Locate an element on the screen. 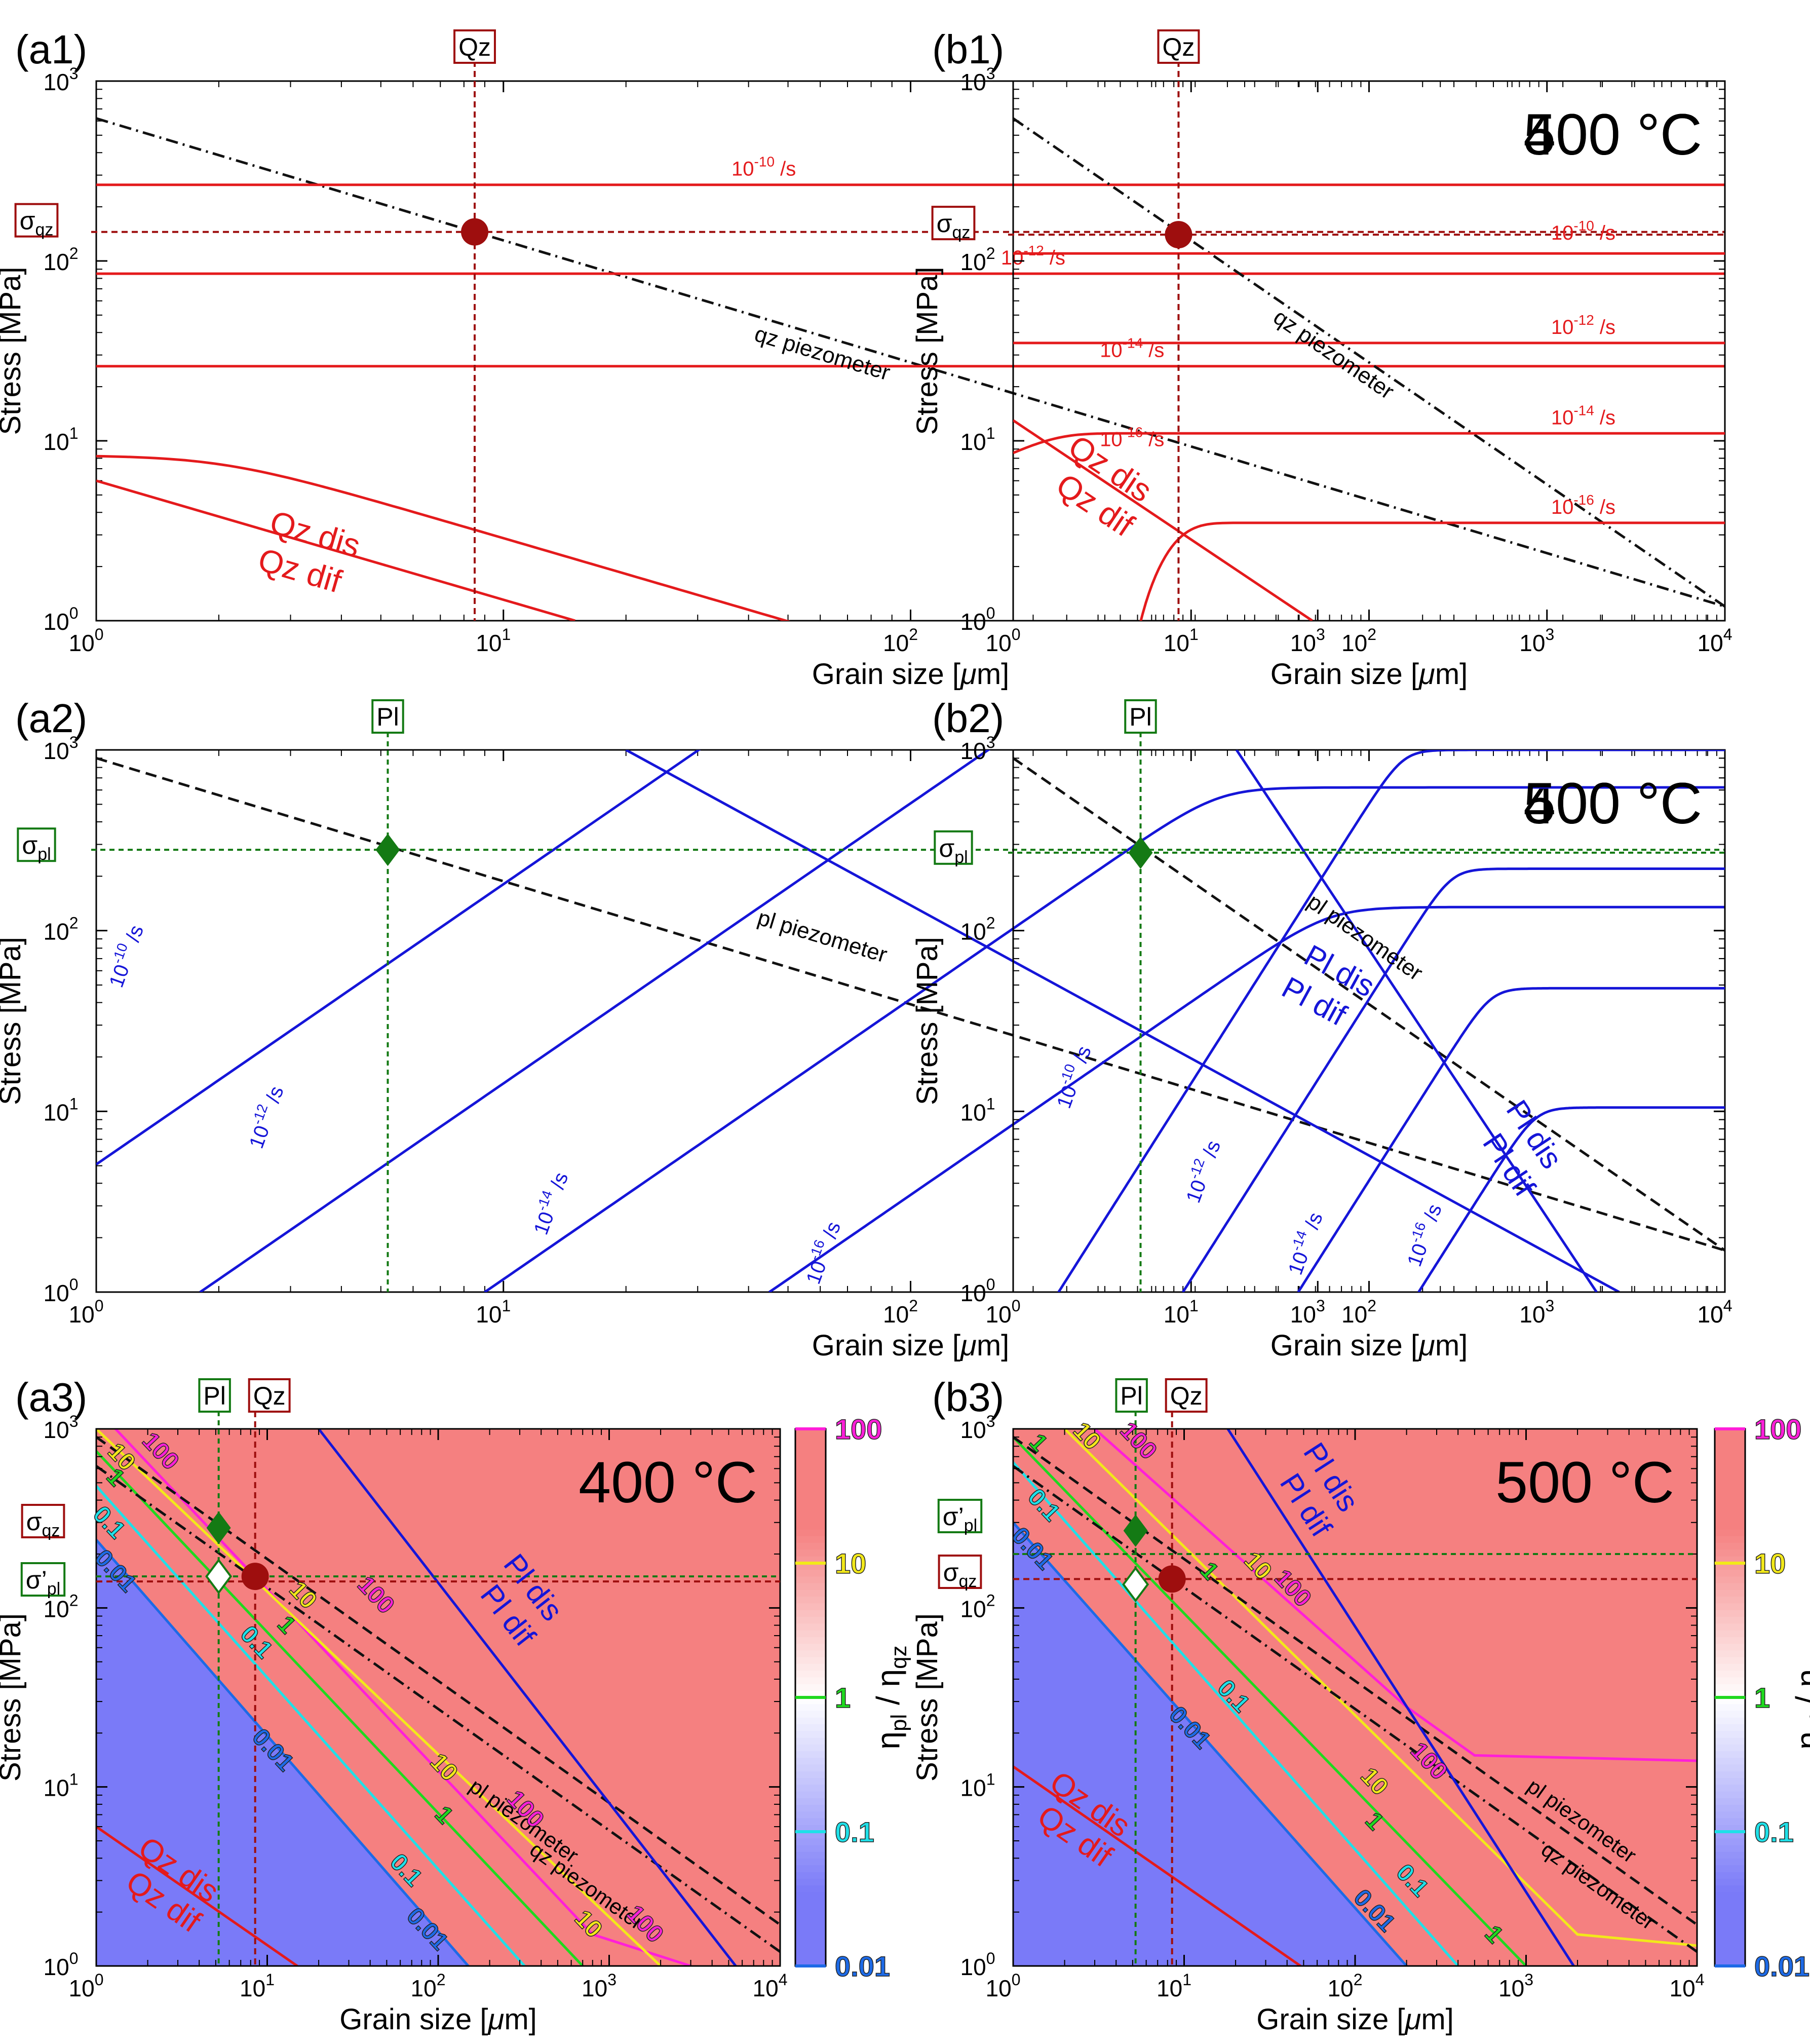 The image size is (1810, 2044). pl-stress-marker is located at coordinates (1140, 853).